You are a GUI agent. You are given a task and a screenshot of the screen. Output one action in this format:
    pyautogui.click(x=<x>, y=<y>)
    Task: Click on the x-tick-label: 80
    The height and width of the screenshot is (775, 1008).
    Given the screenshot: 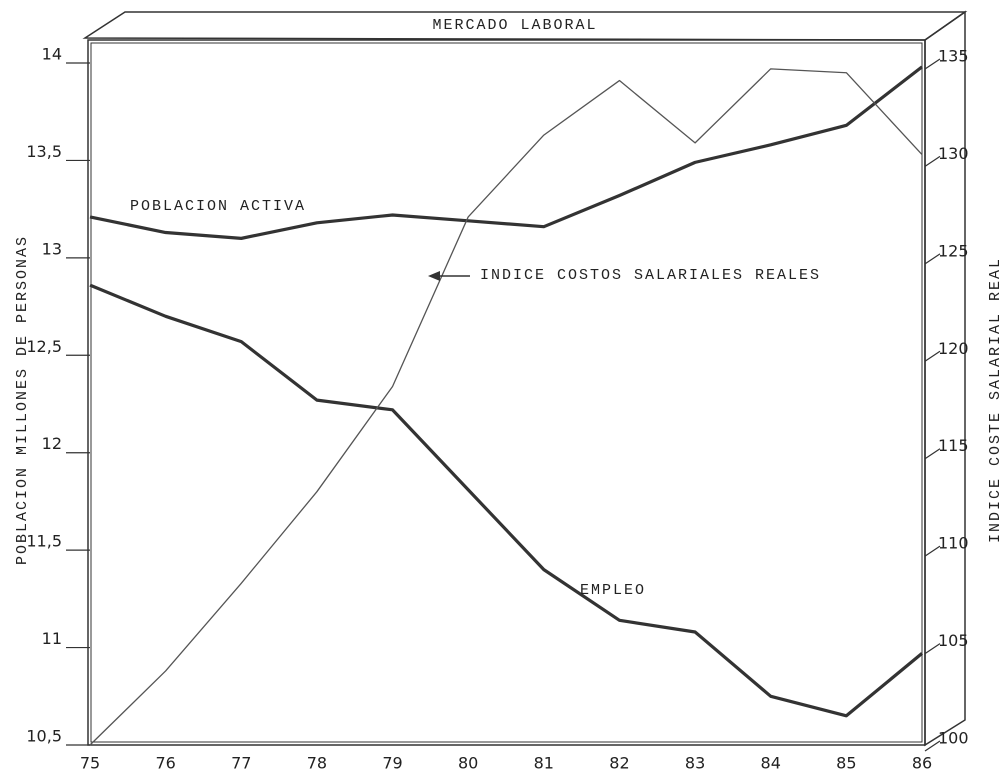 What is the action you would take?
    pyautogui.click(x=468, y=763)
    